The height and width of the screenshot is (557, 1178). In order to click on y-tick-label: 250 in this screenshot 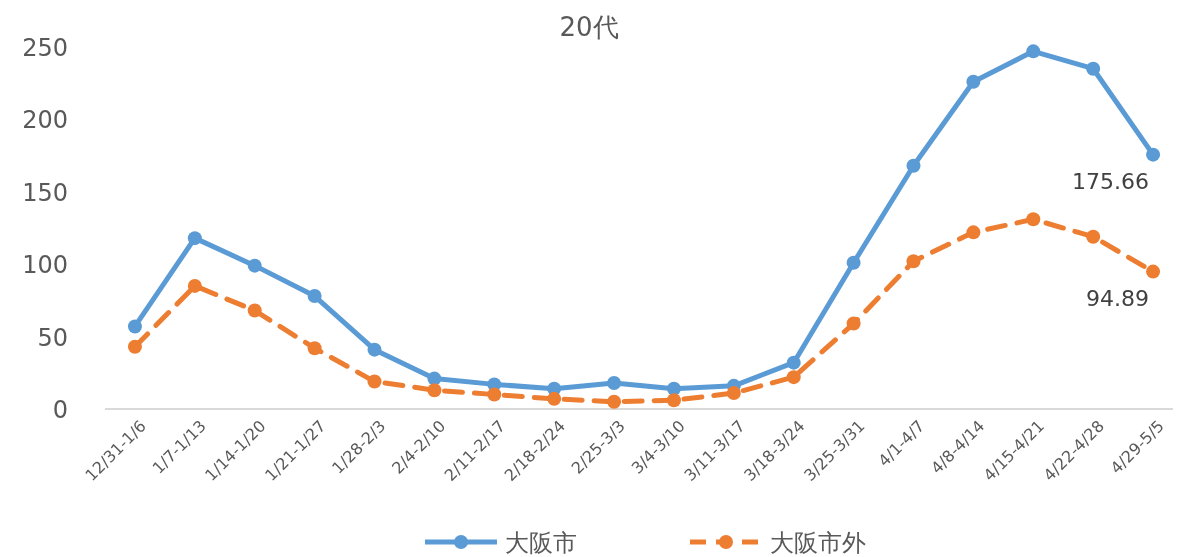, I will do `click(45, 48)`.